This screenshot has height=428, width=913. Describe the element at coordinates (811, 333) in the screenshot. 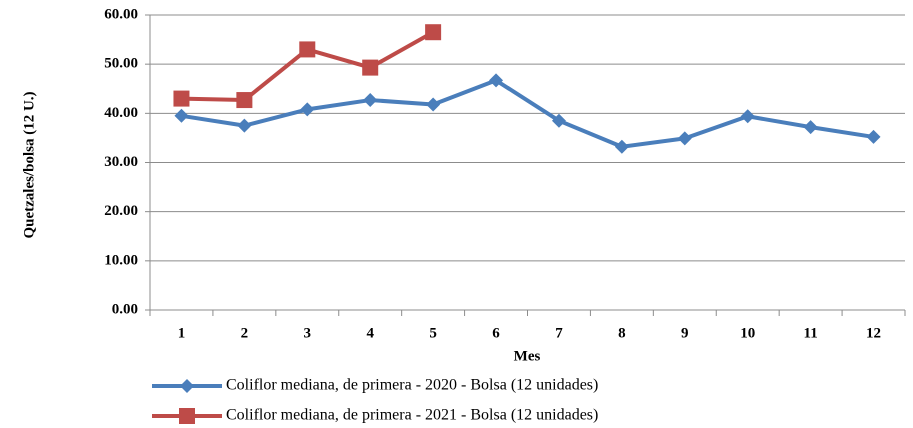

I see `x-tick-label: 11` at that location.